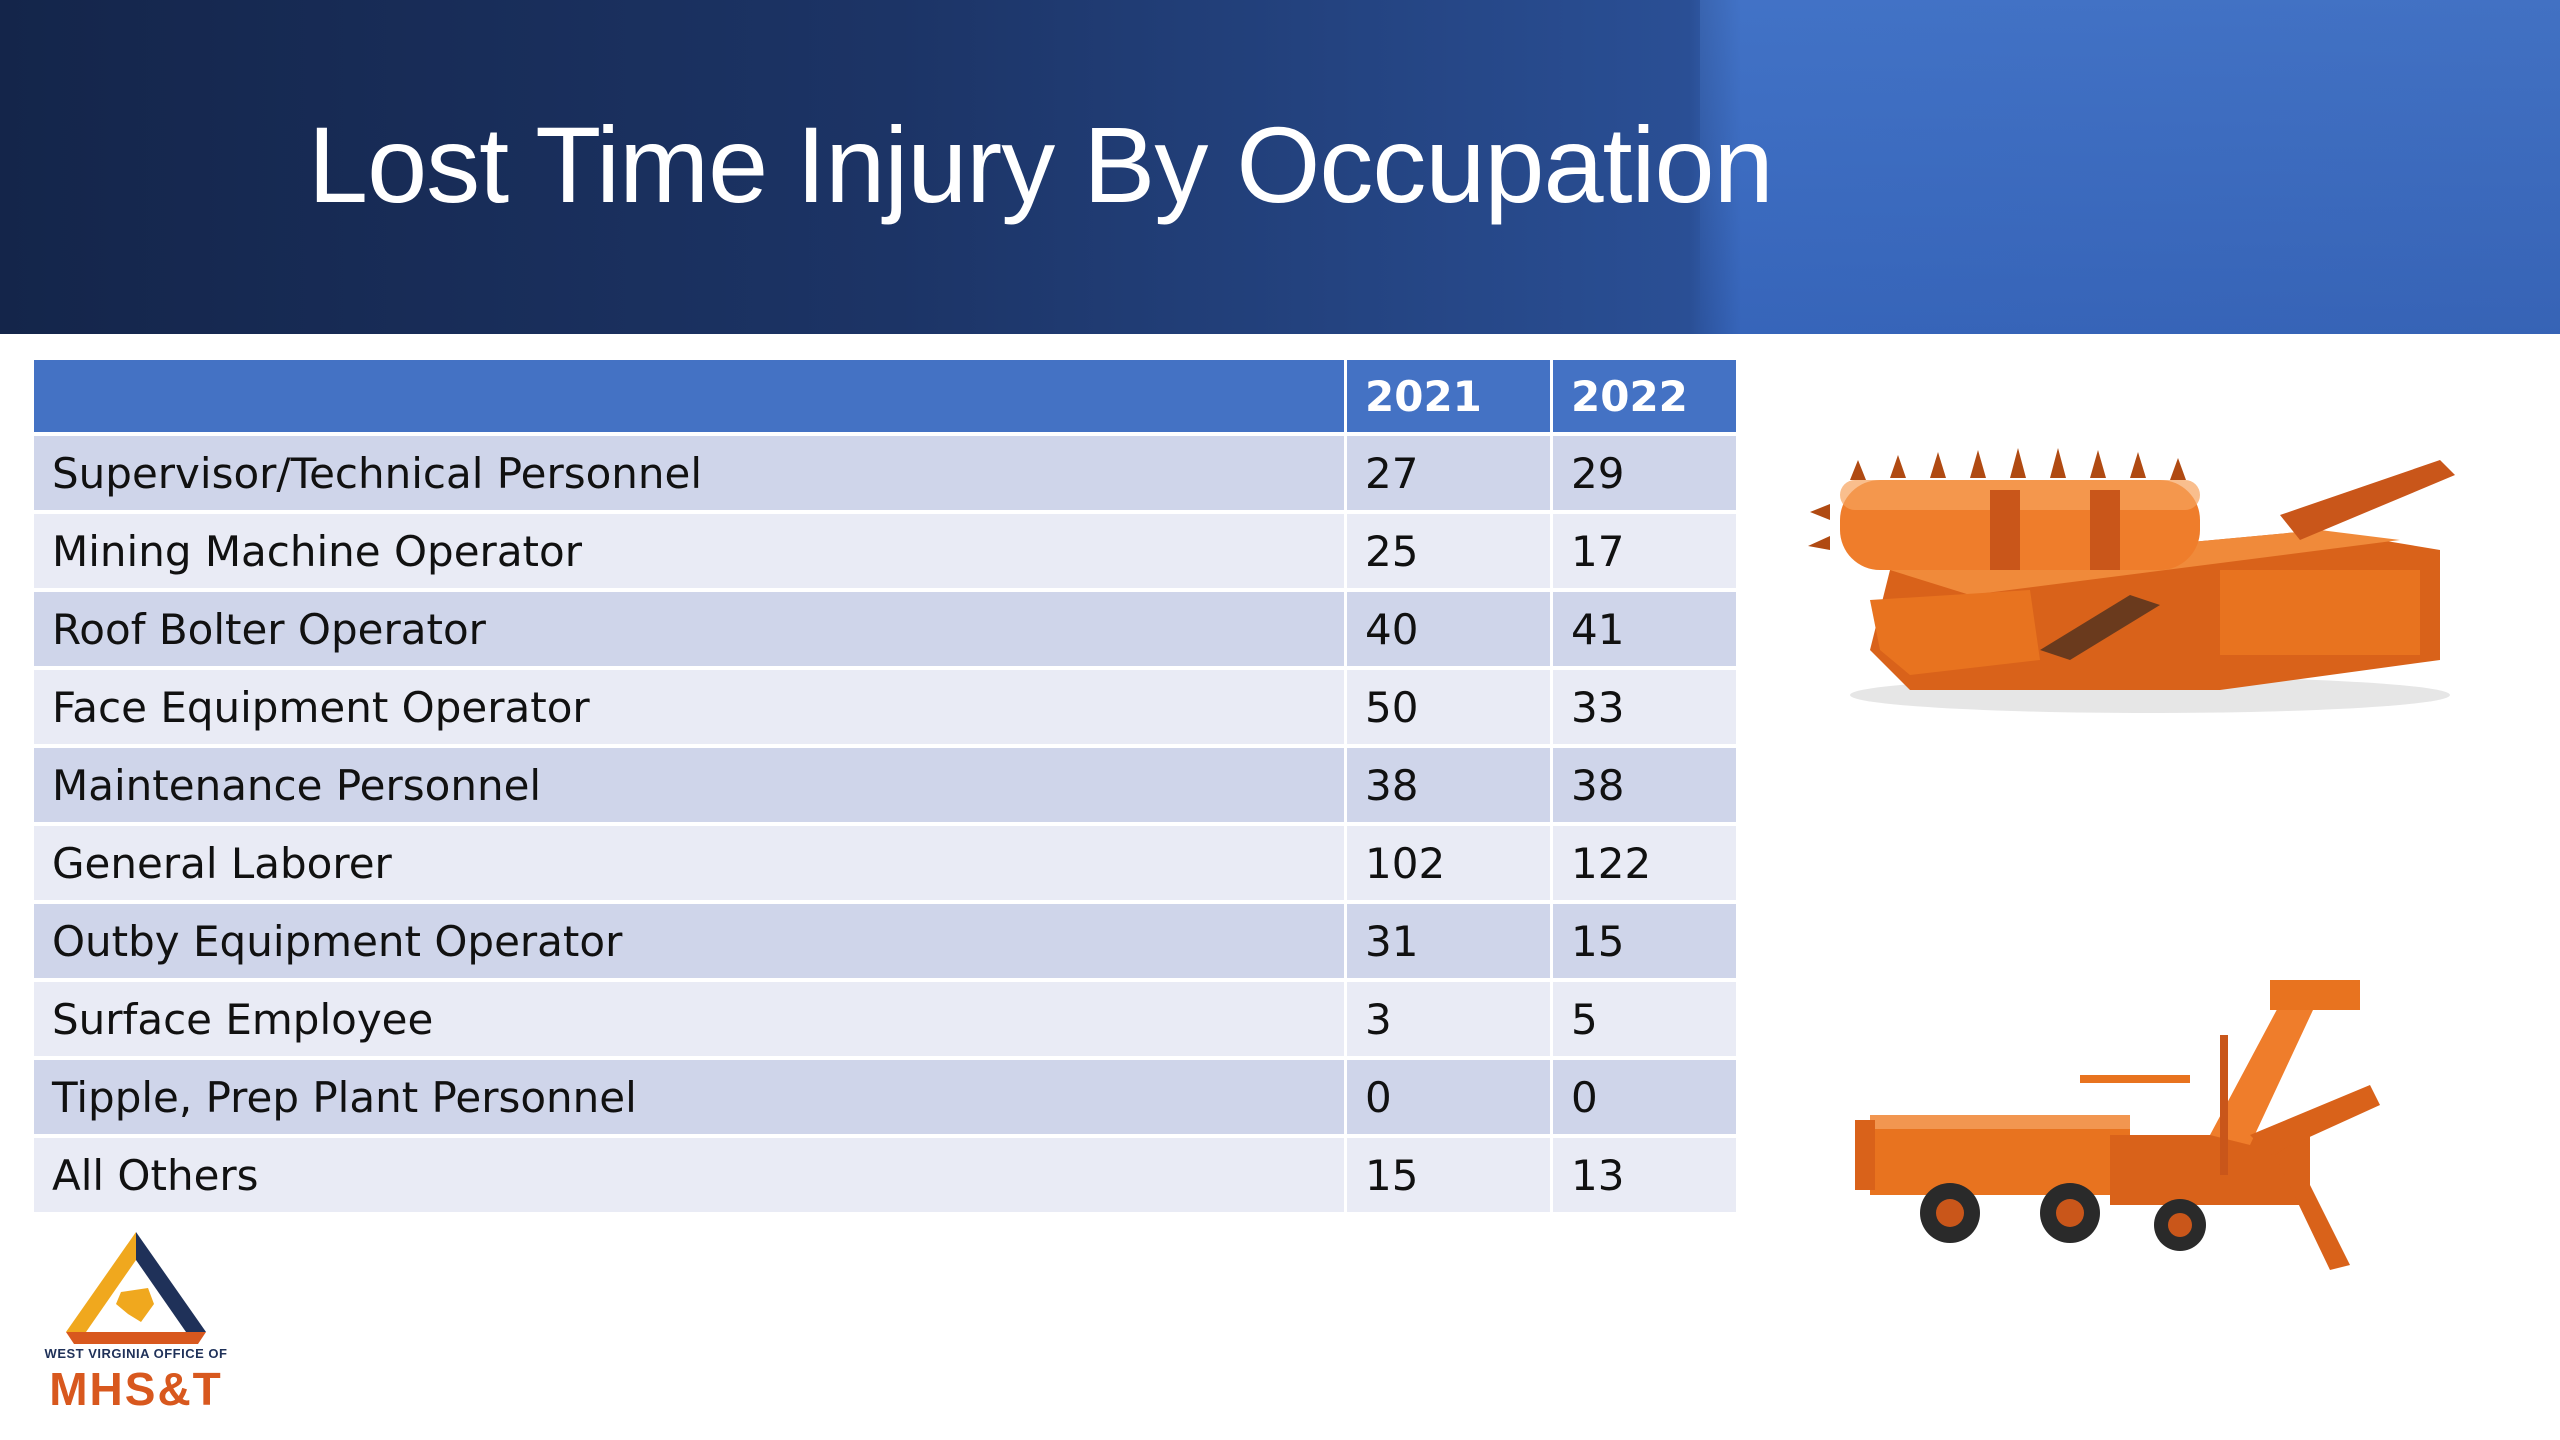 This screenshot has height=1440, width=2560. What do you see at coordinates (689, 1097) in the screenshot?
I see `occupation-cell: Tipple, Prep Plant Personnel` at bounding box center [689, 1097].